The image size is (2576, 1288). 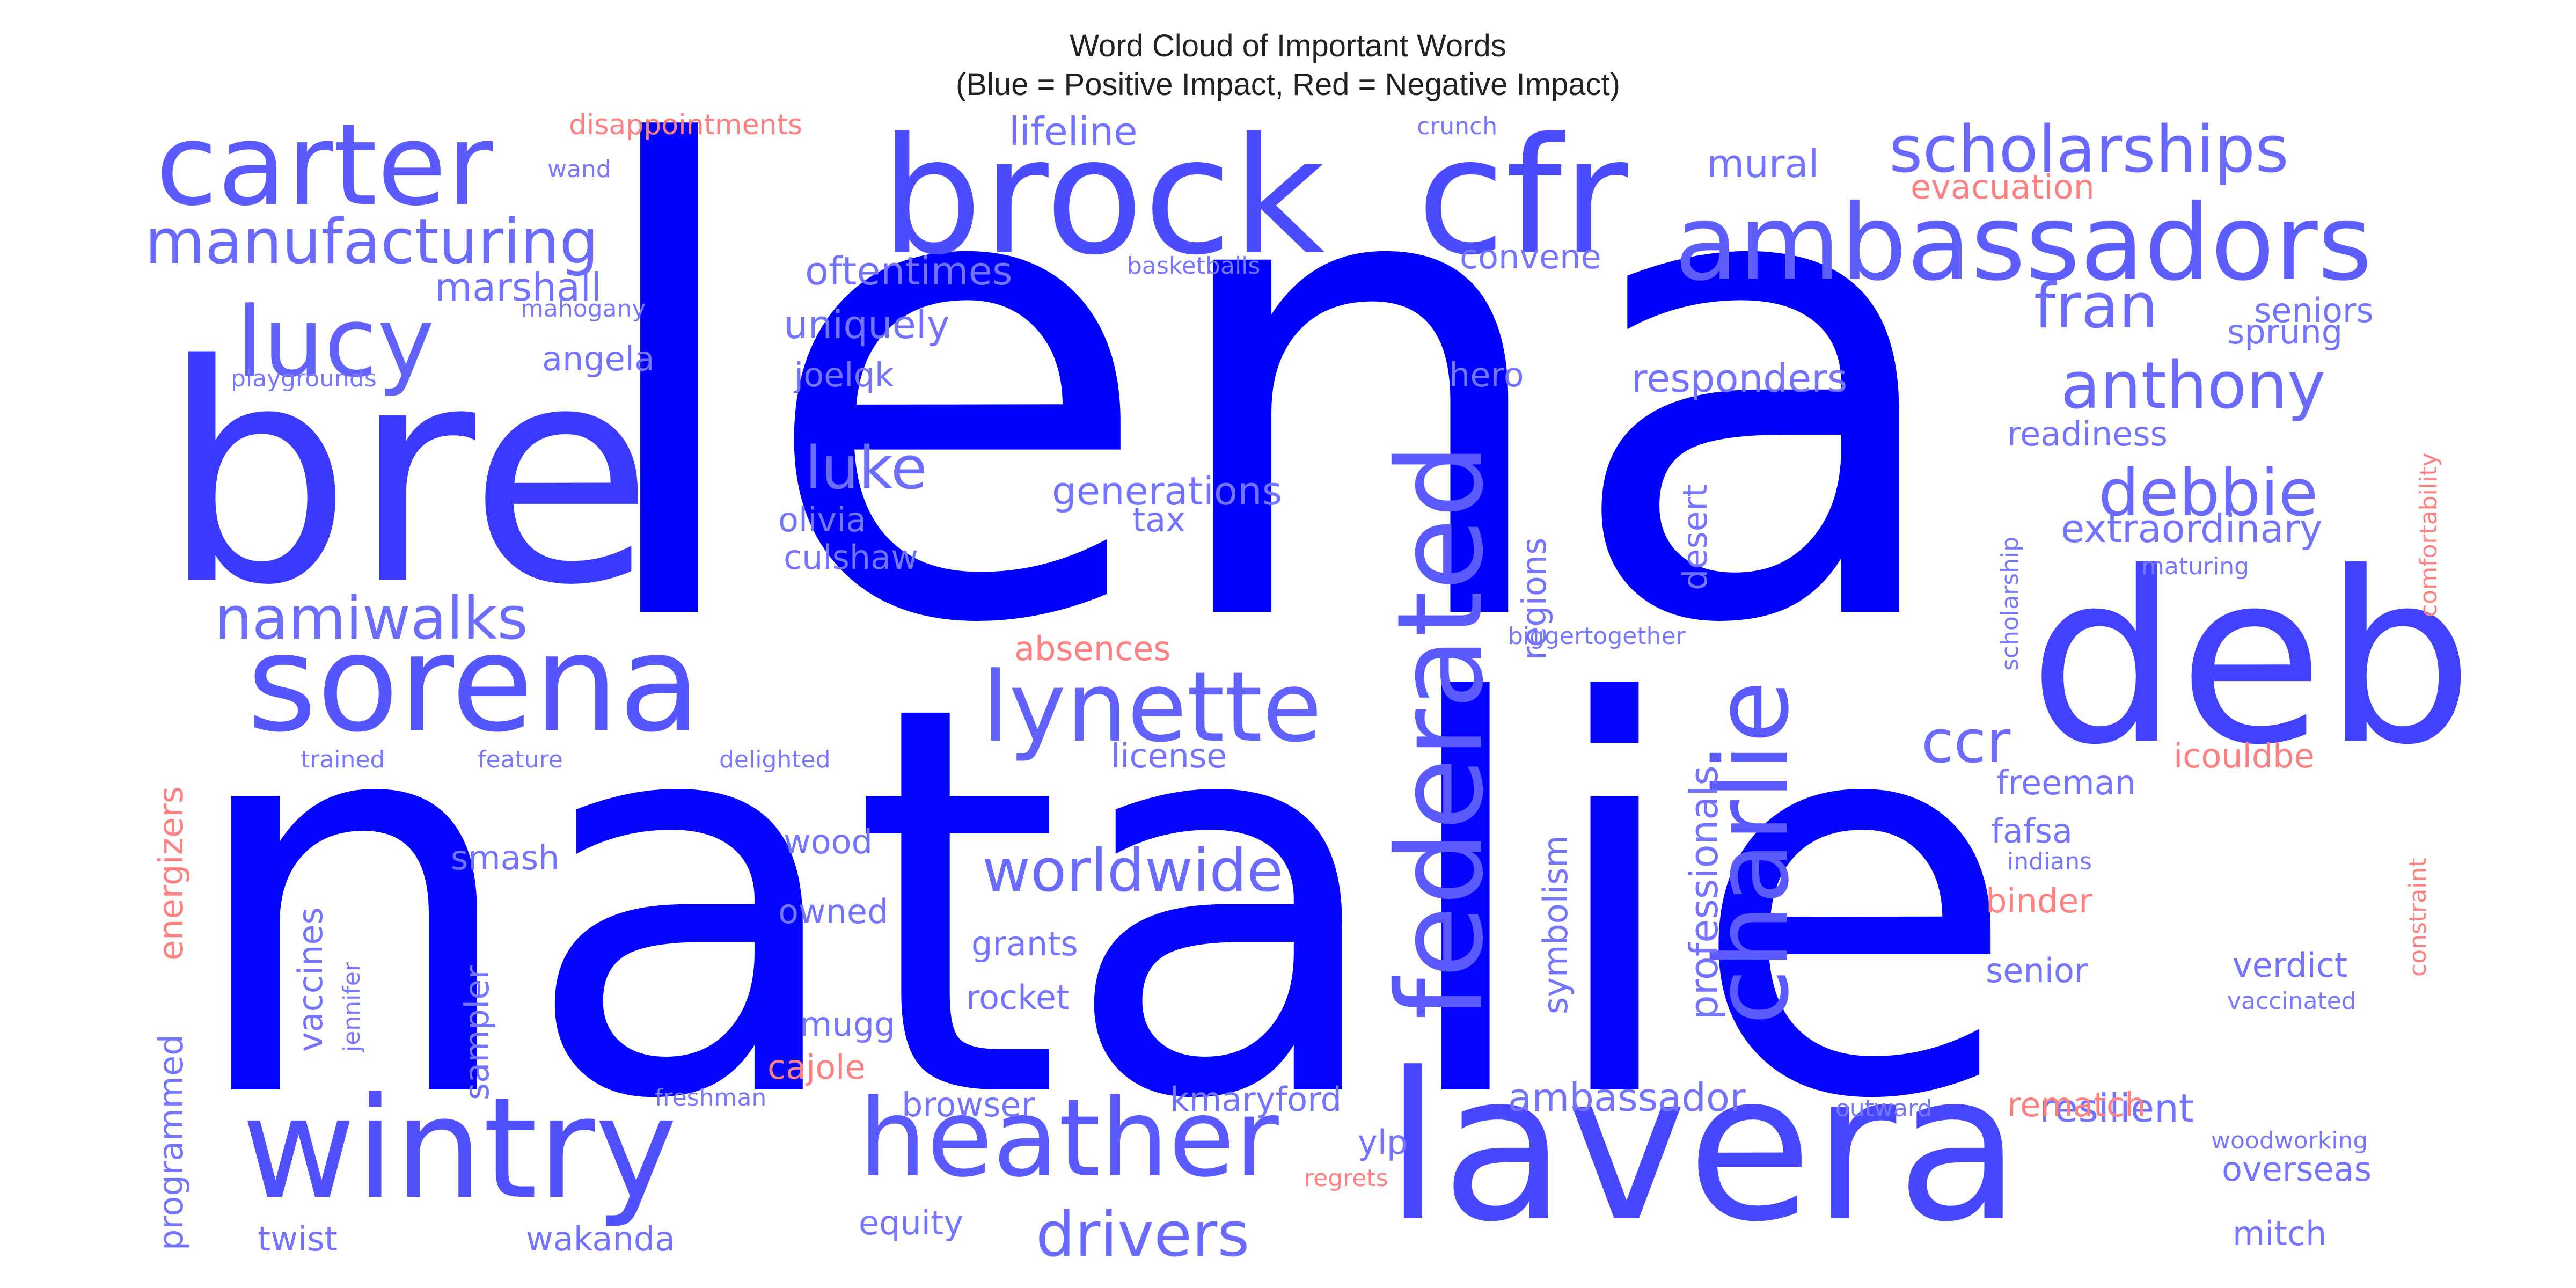 I want to click on word-delighted: delighted, so click(x=775, y=759).